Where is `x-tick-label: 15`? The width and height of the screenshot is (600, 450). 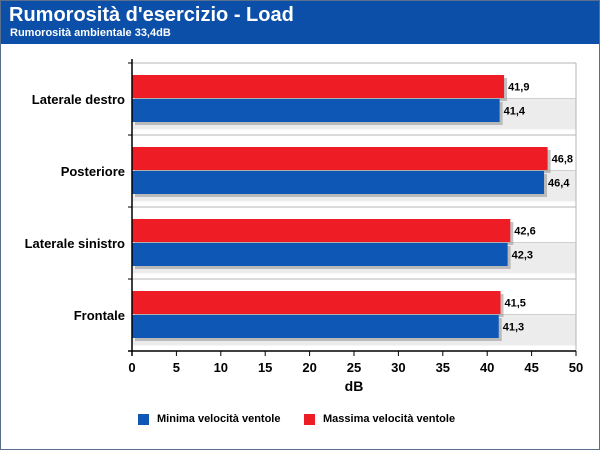 x-tick-label: 15 is located at coordinates (265, 367).